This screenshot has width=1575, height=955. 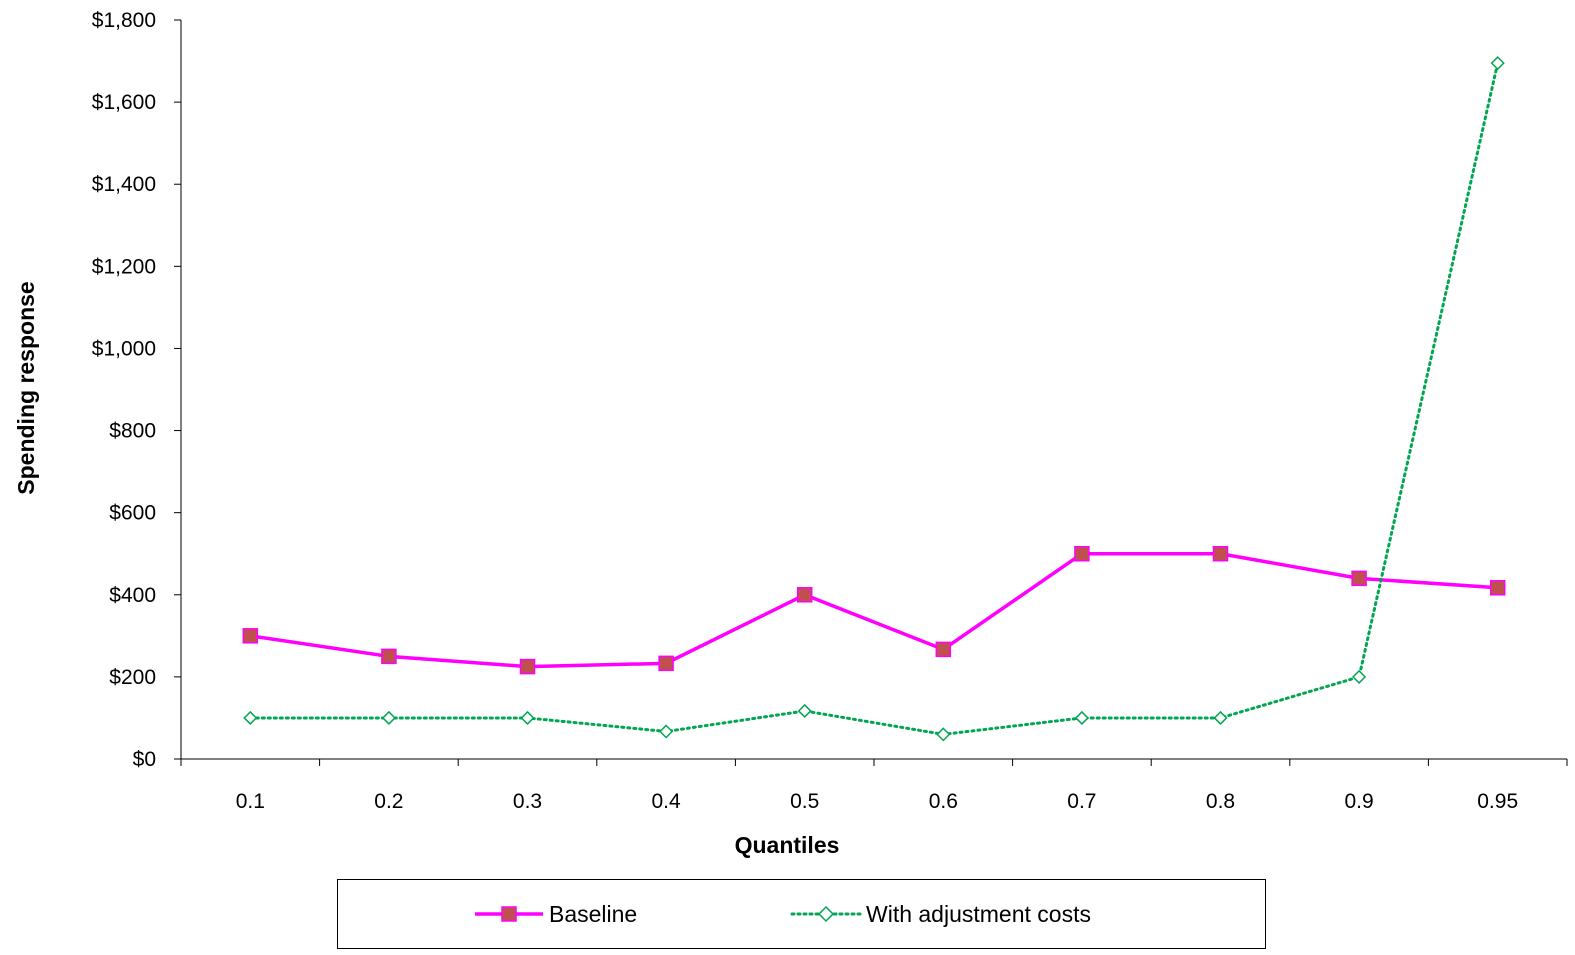 What do you see at coordinates (132, 595) in the screenshot?
I see `y-tick-label: $400` at bounding box center [132, 595].